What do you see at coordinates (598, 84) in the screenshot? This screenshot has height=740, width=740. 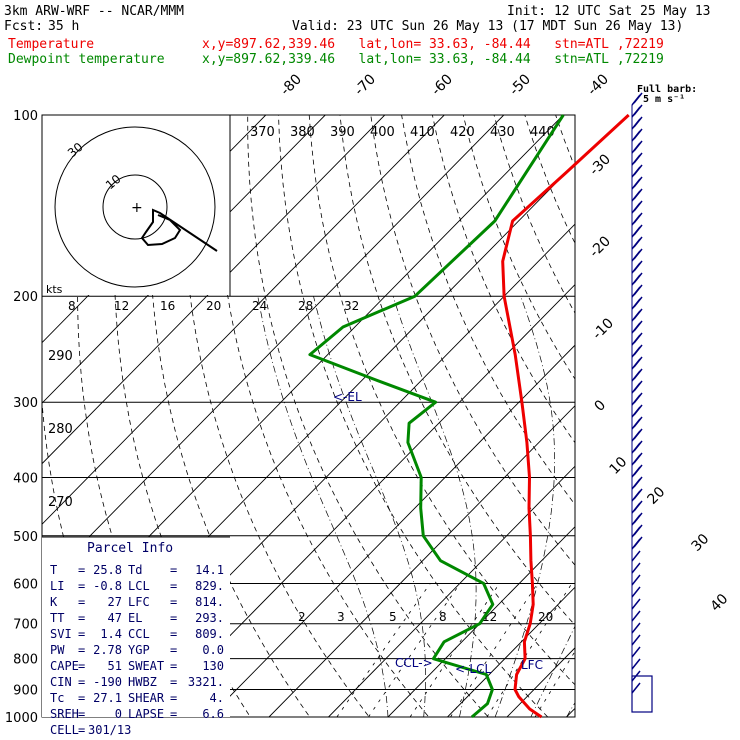 I see `isotherm-label: -40` at bounding box center [598, 84].